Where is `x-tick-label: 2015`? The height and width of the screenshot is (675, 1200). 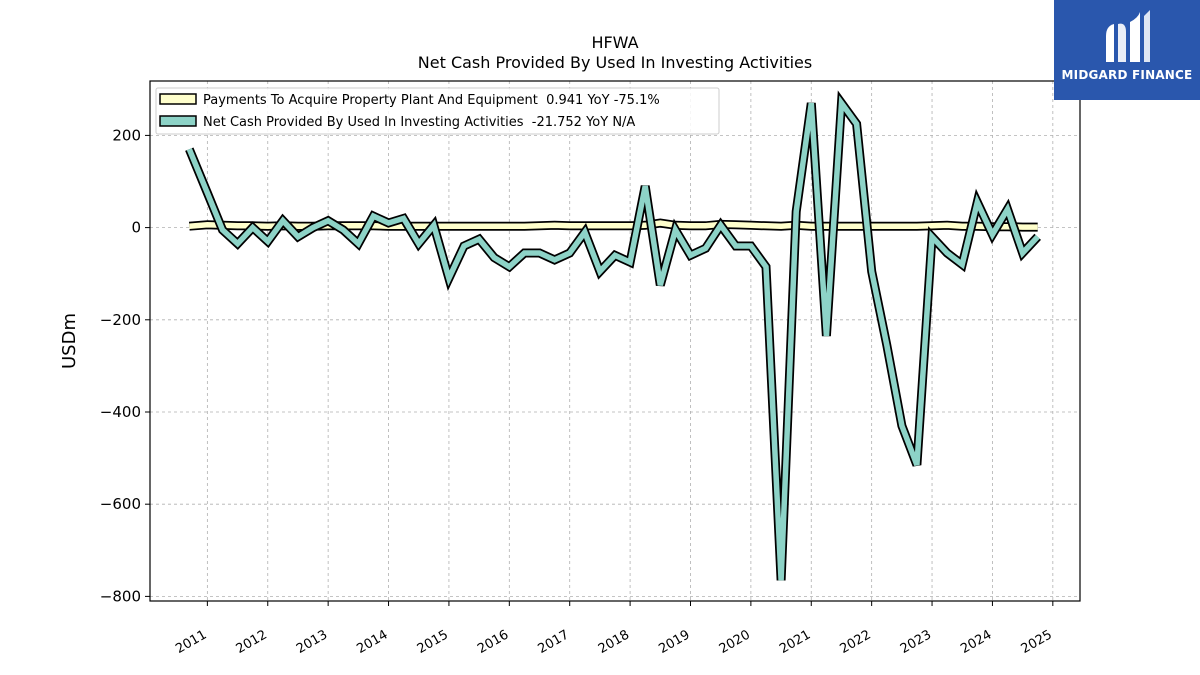 x-tick-label: 2015 is located at coordinates (433, 642).